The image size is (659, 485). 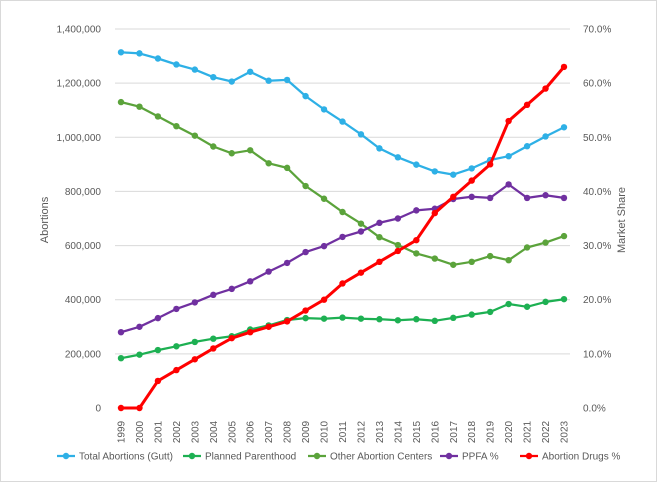 I want to click on right-axis-title: Market Share, so click(x=622, y=220).